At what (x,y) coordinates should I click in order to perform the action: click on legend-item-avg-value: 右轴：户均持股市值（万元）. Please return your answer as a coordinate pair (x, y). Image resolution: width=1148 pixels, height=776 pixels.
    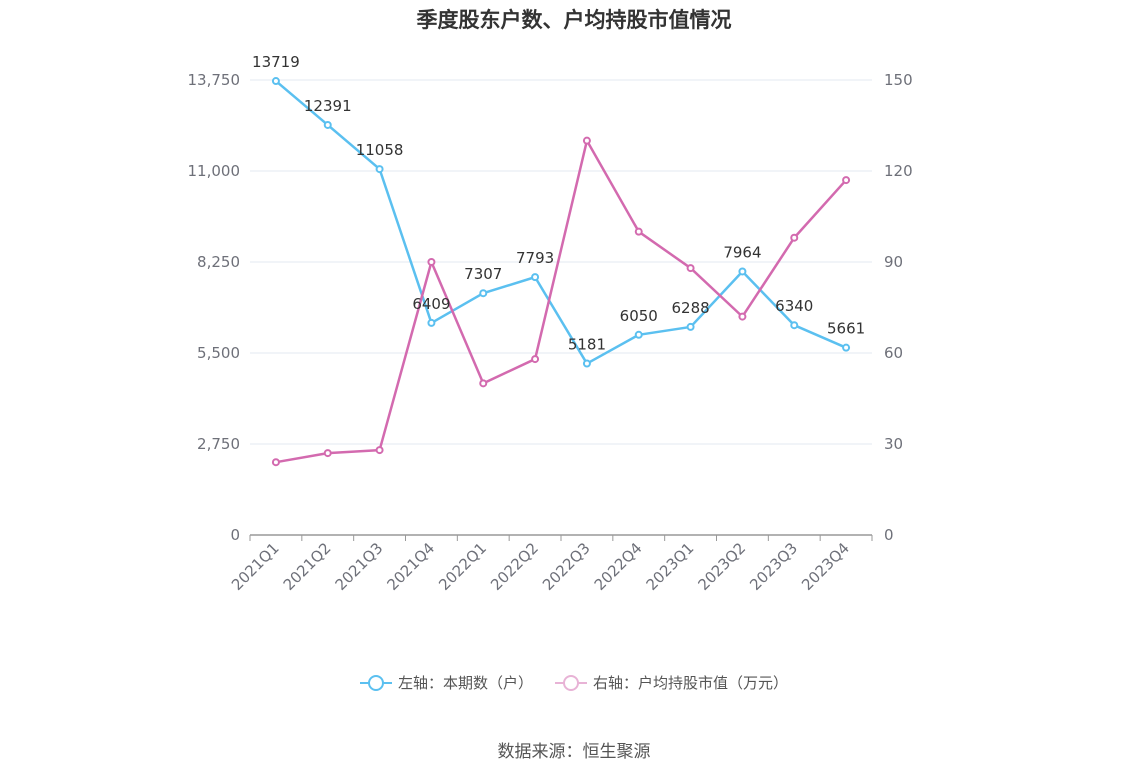
    Looking at the image, I should click on (671, 682).